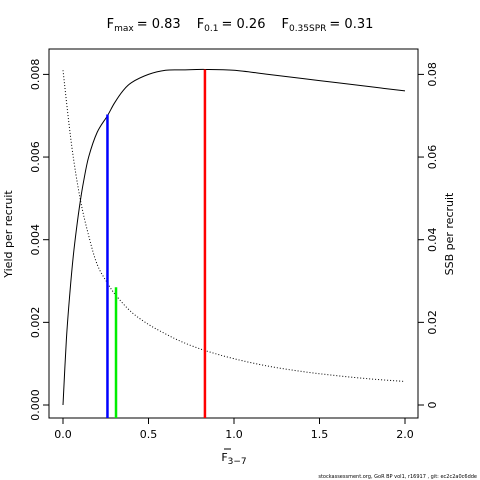  What do you see at coordinates (35, 75) in the screenshot?
I see `y-left-tick-label: 0.008` at bounding box center [35, 75].